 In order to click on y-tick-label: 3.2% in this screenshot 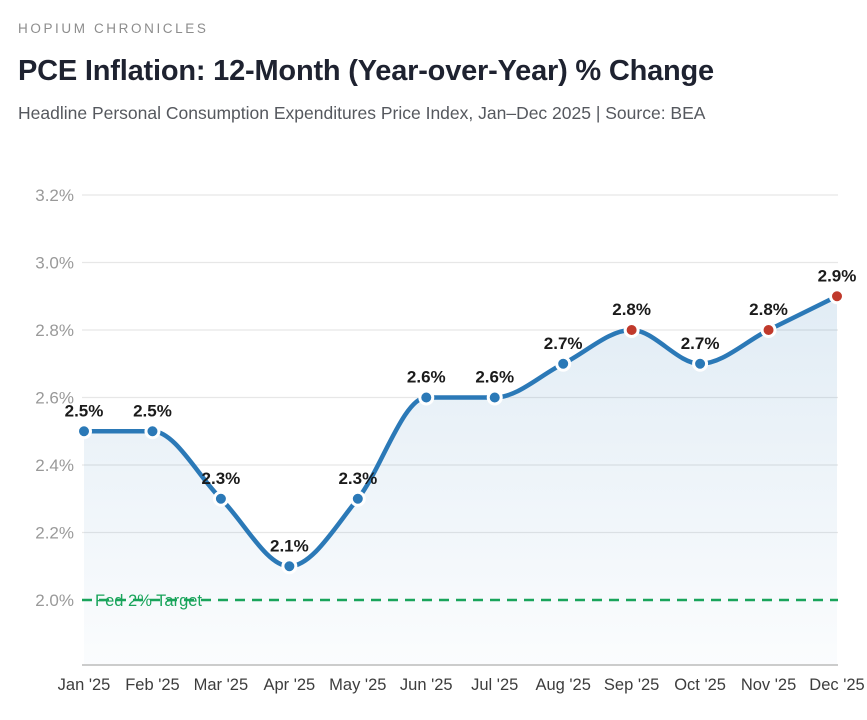, I will do `click(54, 195)`.